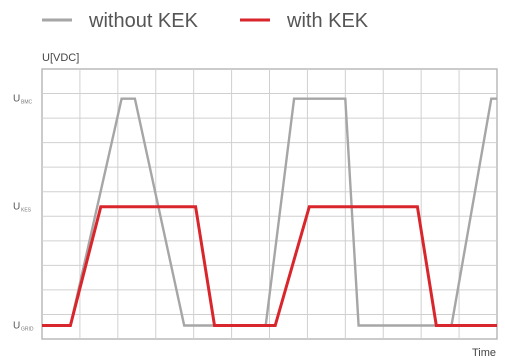  I want to click on legend-item: without KEK, so click(120, 21).